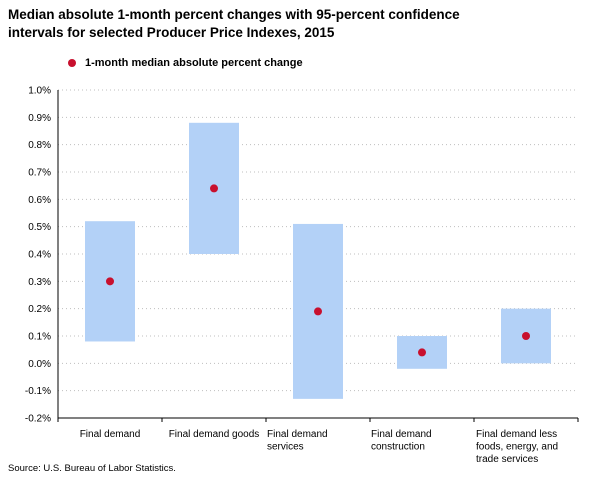  What do you see at coordinates (38, 419) in the screenshot?
I see `y-tick-label: -0.2%` at bounding box center [38, 419].